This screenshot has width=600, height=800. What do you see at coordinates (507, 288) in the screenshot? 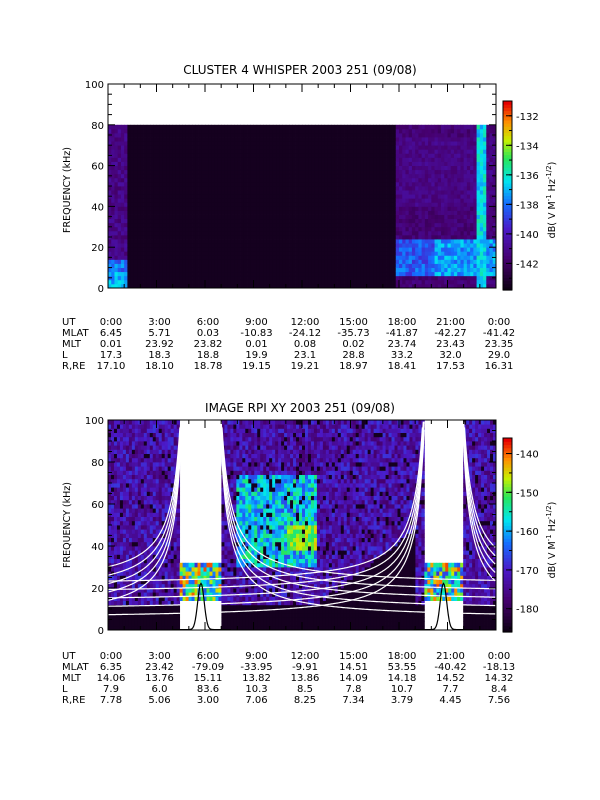
I see `cluster-colorbar-swatch` at bounding box center [507, 288].